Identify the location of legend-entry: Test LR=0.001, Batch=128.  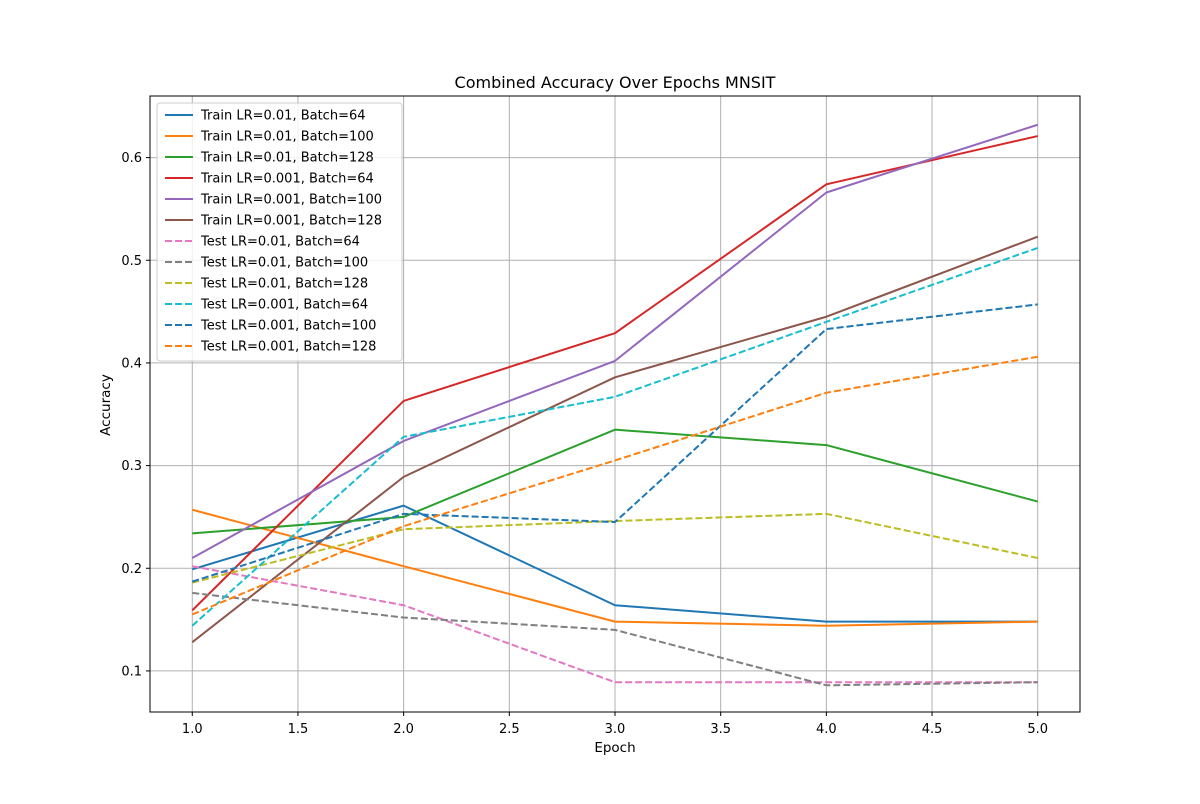
(288, 347).